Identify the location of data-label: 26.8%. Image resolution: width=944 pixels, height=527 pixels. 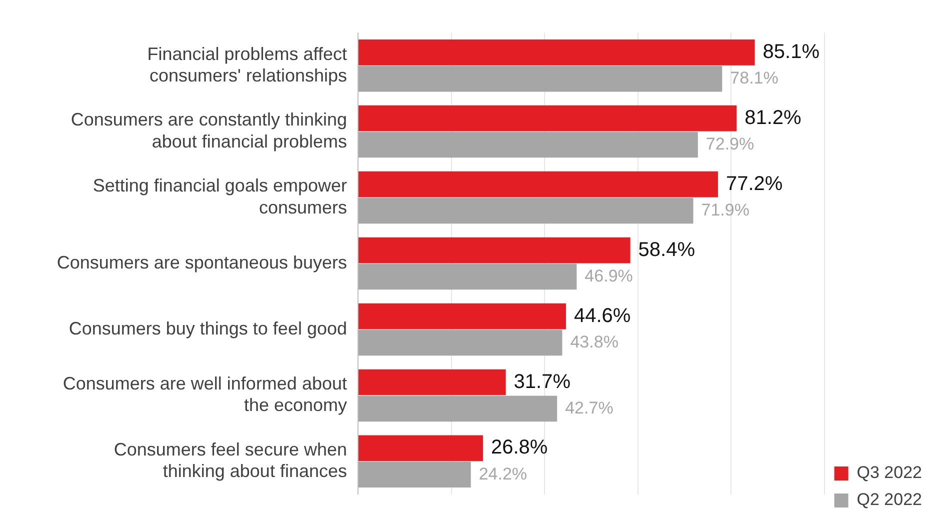
(519, 447).